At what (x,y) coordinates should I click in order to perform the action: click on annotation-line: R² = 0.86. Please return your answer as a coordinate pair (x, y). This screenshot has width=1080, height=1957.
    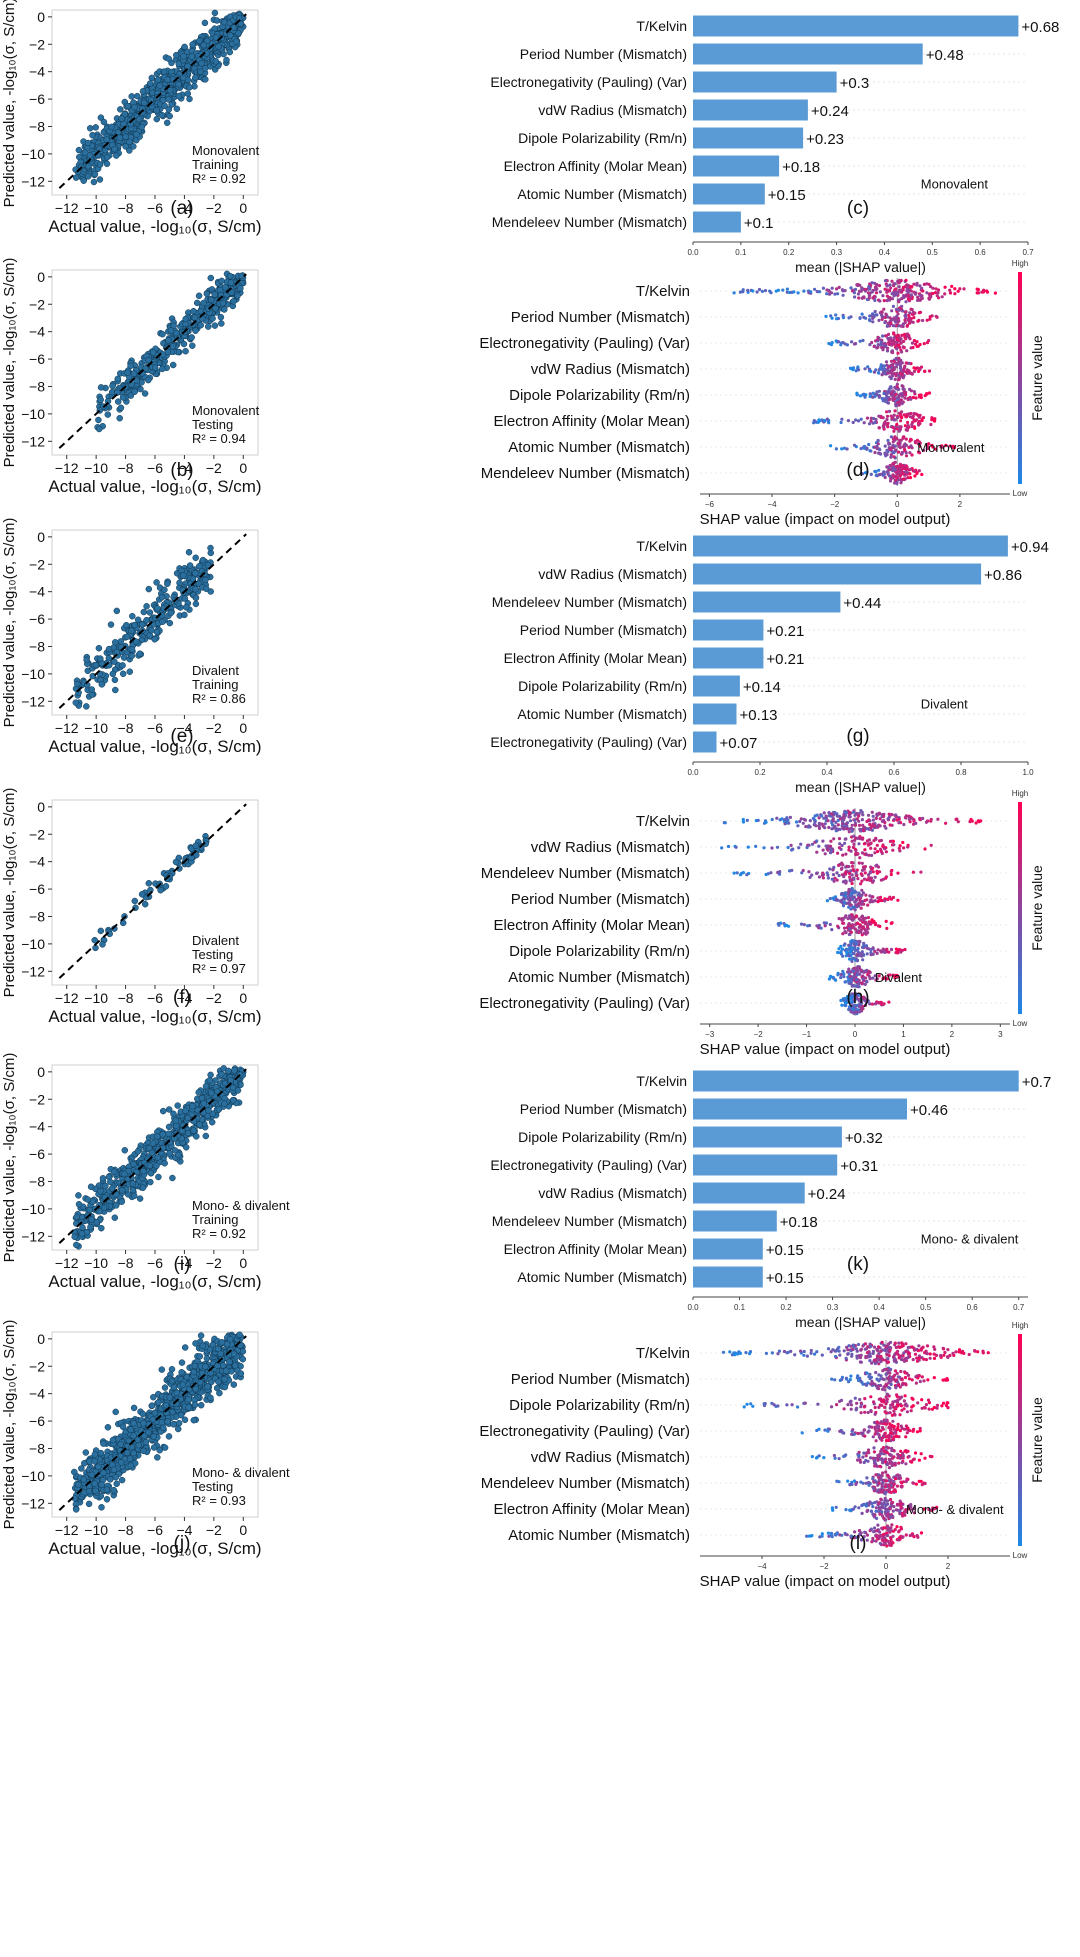
    Looking at the image, I should click on (219, 698).